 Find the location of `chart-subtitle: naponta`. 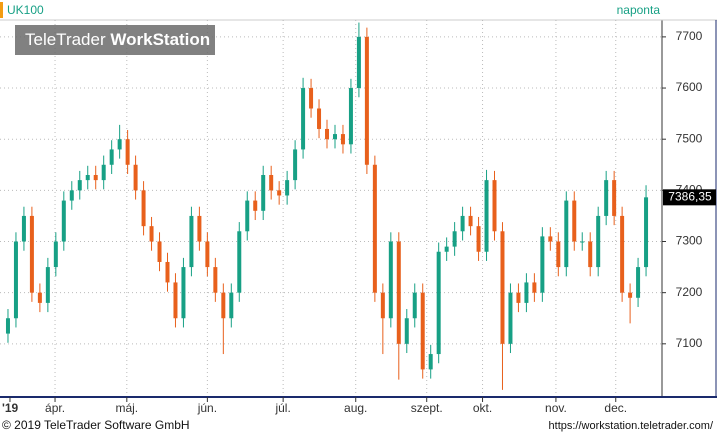

chart-subtitle: naponta is located at coordinates (639, 10).